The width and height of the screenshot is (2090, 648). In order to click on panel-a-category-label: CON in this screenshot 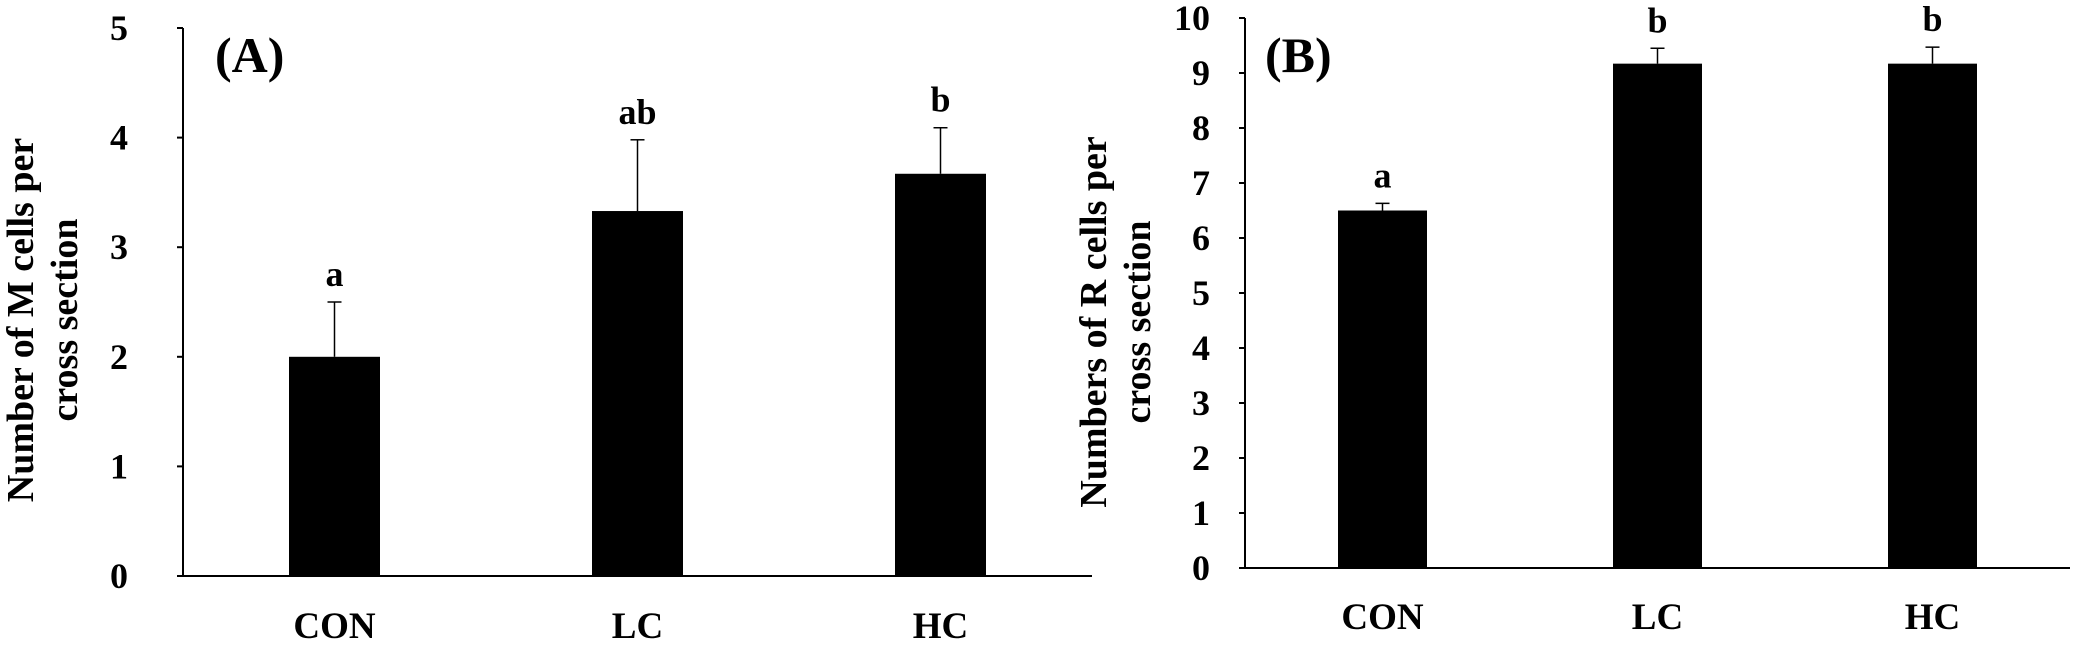, I will do `click(334, 624)`.